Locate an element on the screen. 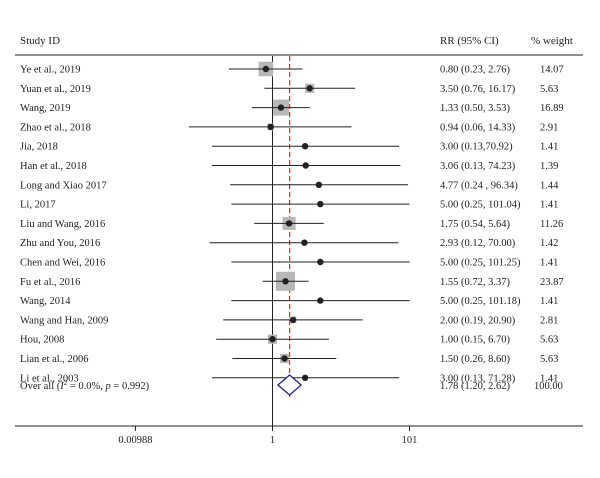 This screenshot has width=600, height=478. overall-label-suffix: = 0.0%, is located at coordinates (86, 386).